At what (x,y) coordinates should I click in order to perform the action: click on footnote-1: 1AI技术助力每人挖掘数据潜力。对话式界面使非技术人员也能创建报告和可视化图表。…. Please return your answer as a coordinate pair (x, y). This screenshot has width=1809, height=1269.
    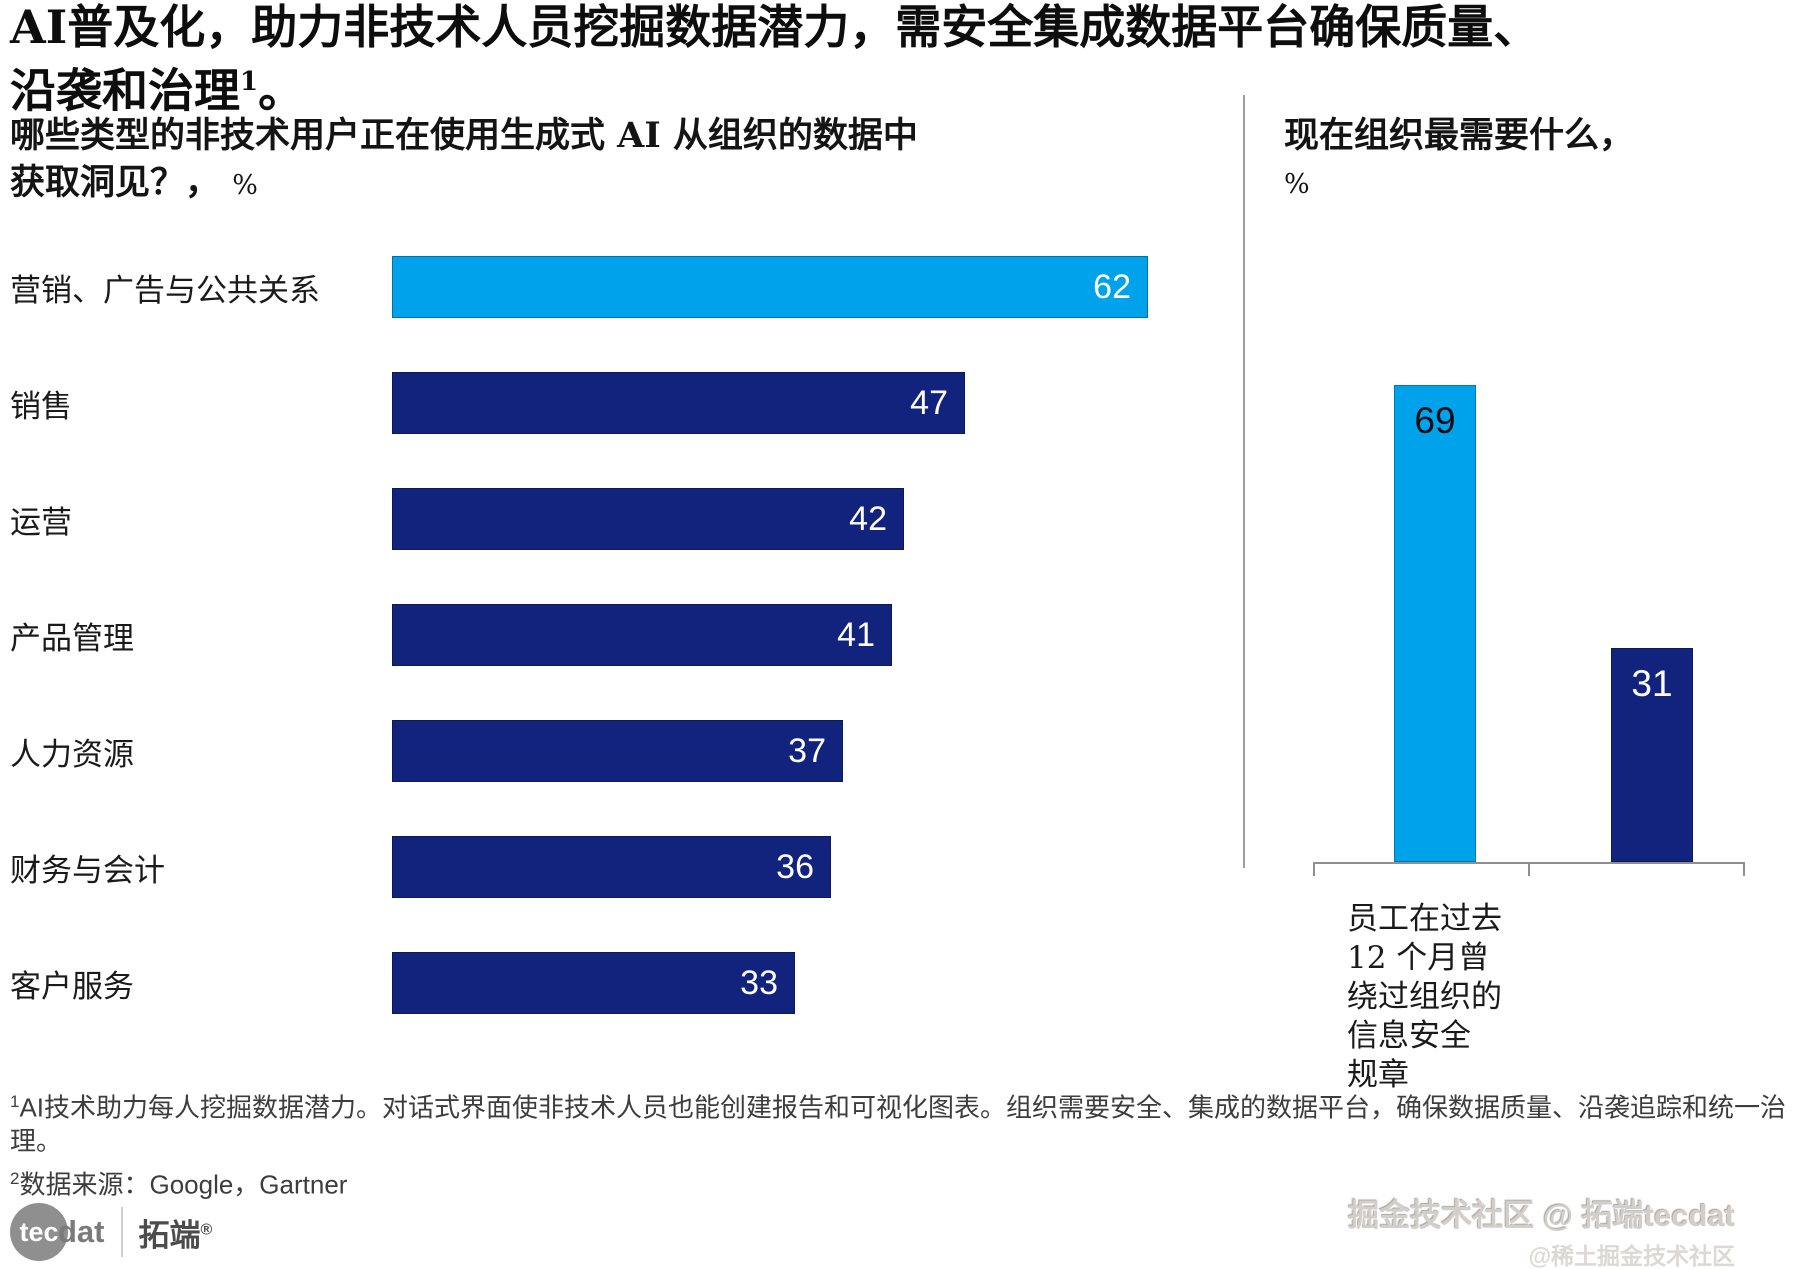
    Looking at the image, I should click on (906, 1121).